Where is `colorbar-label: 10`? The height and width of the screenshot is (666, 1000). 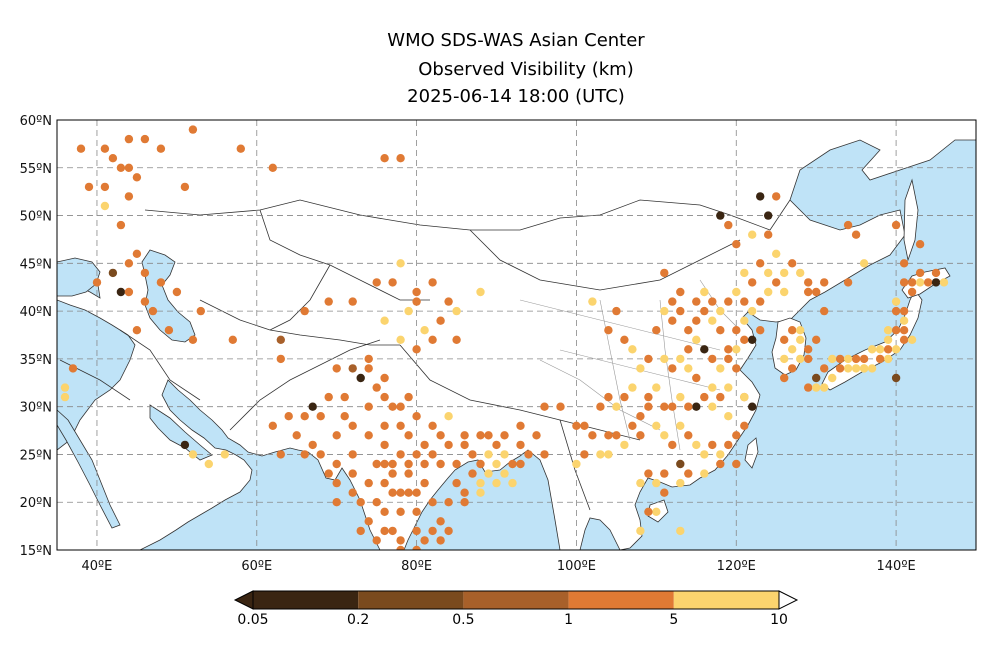 colorbar-label: 10 is located at coordinates (779, 620).